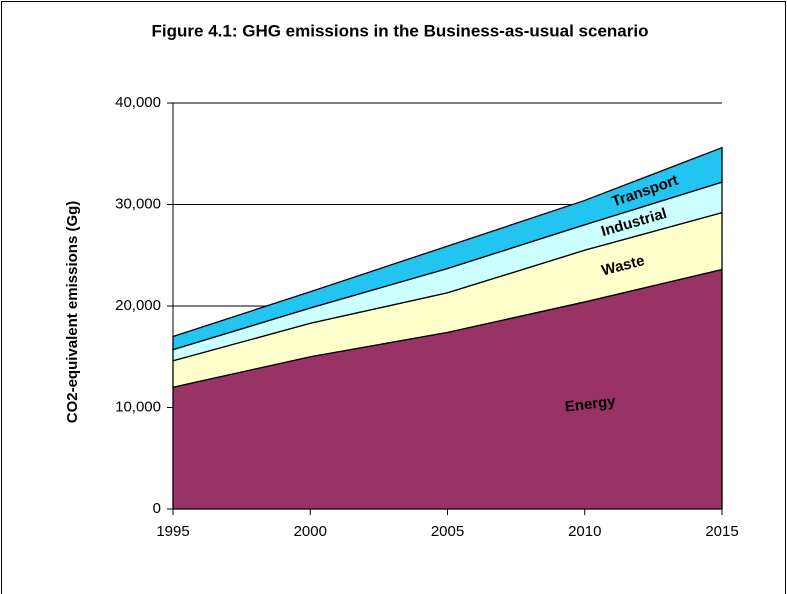 The height and width of the screenshot is (594, 787). Describe the element at coordinates (447, 531) in the screenshot. I see `x-tick-label: 2005` at that location.